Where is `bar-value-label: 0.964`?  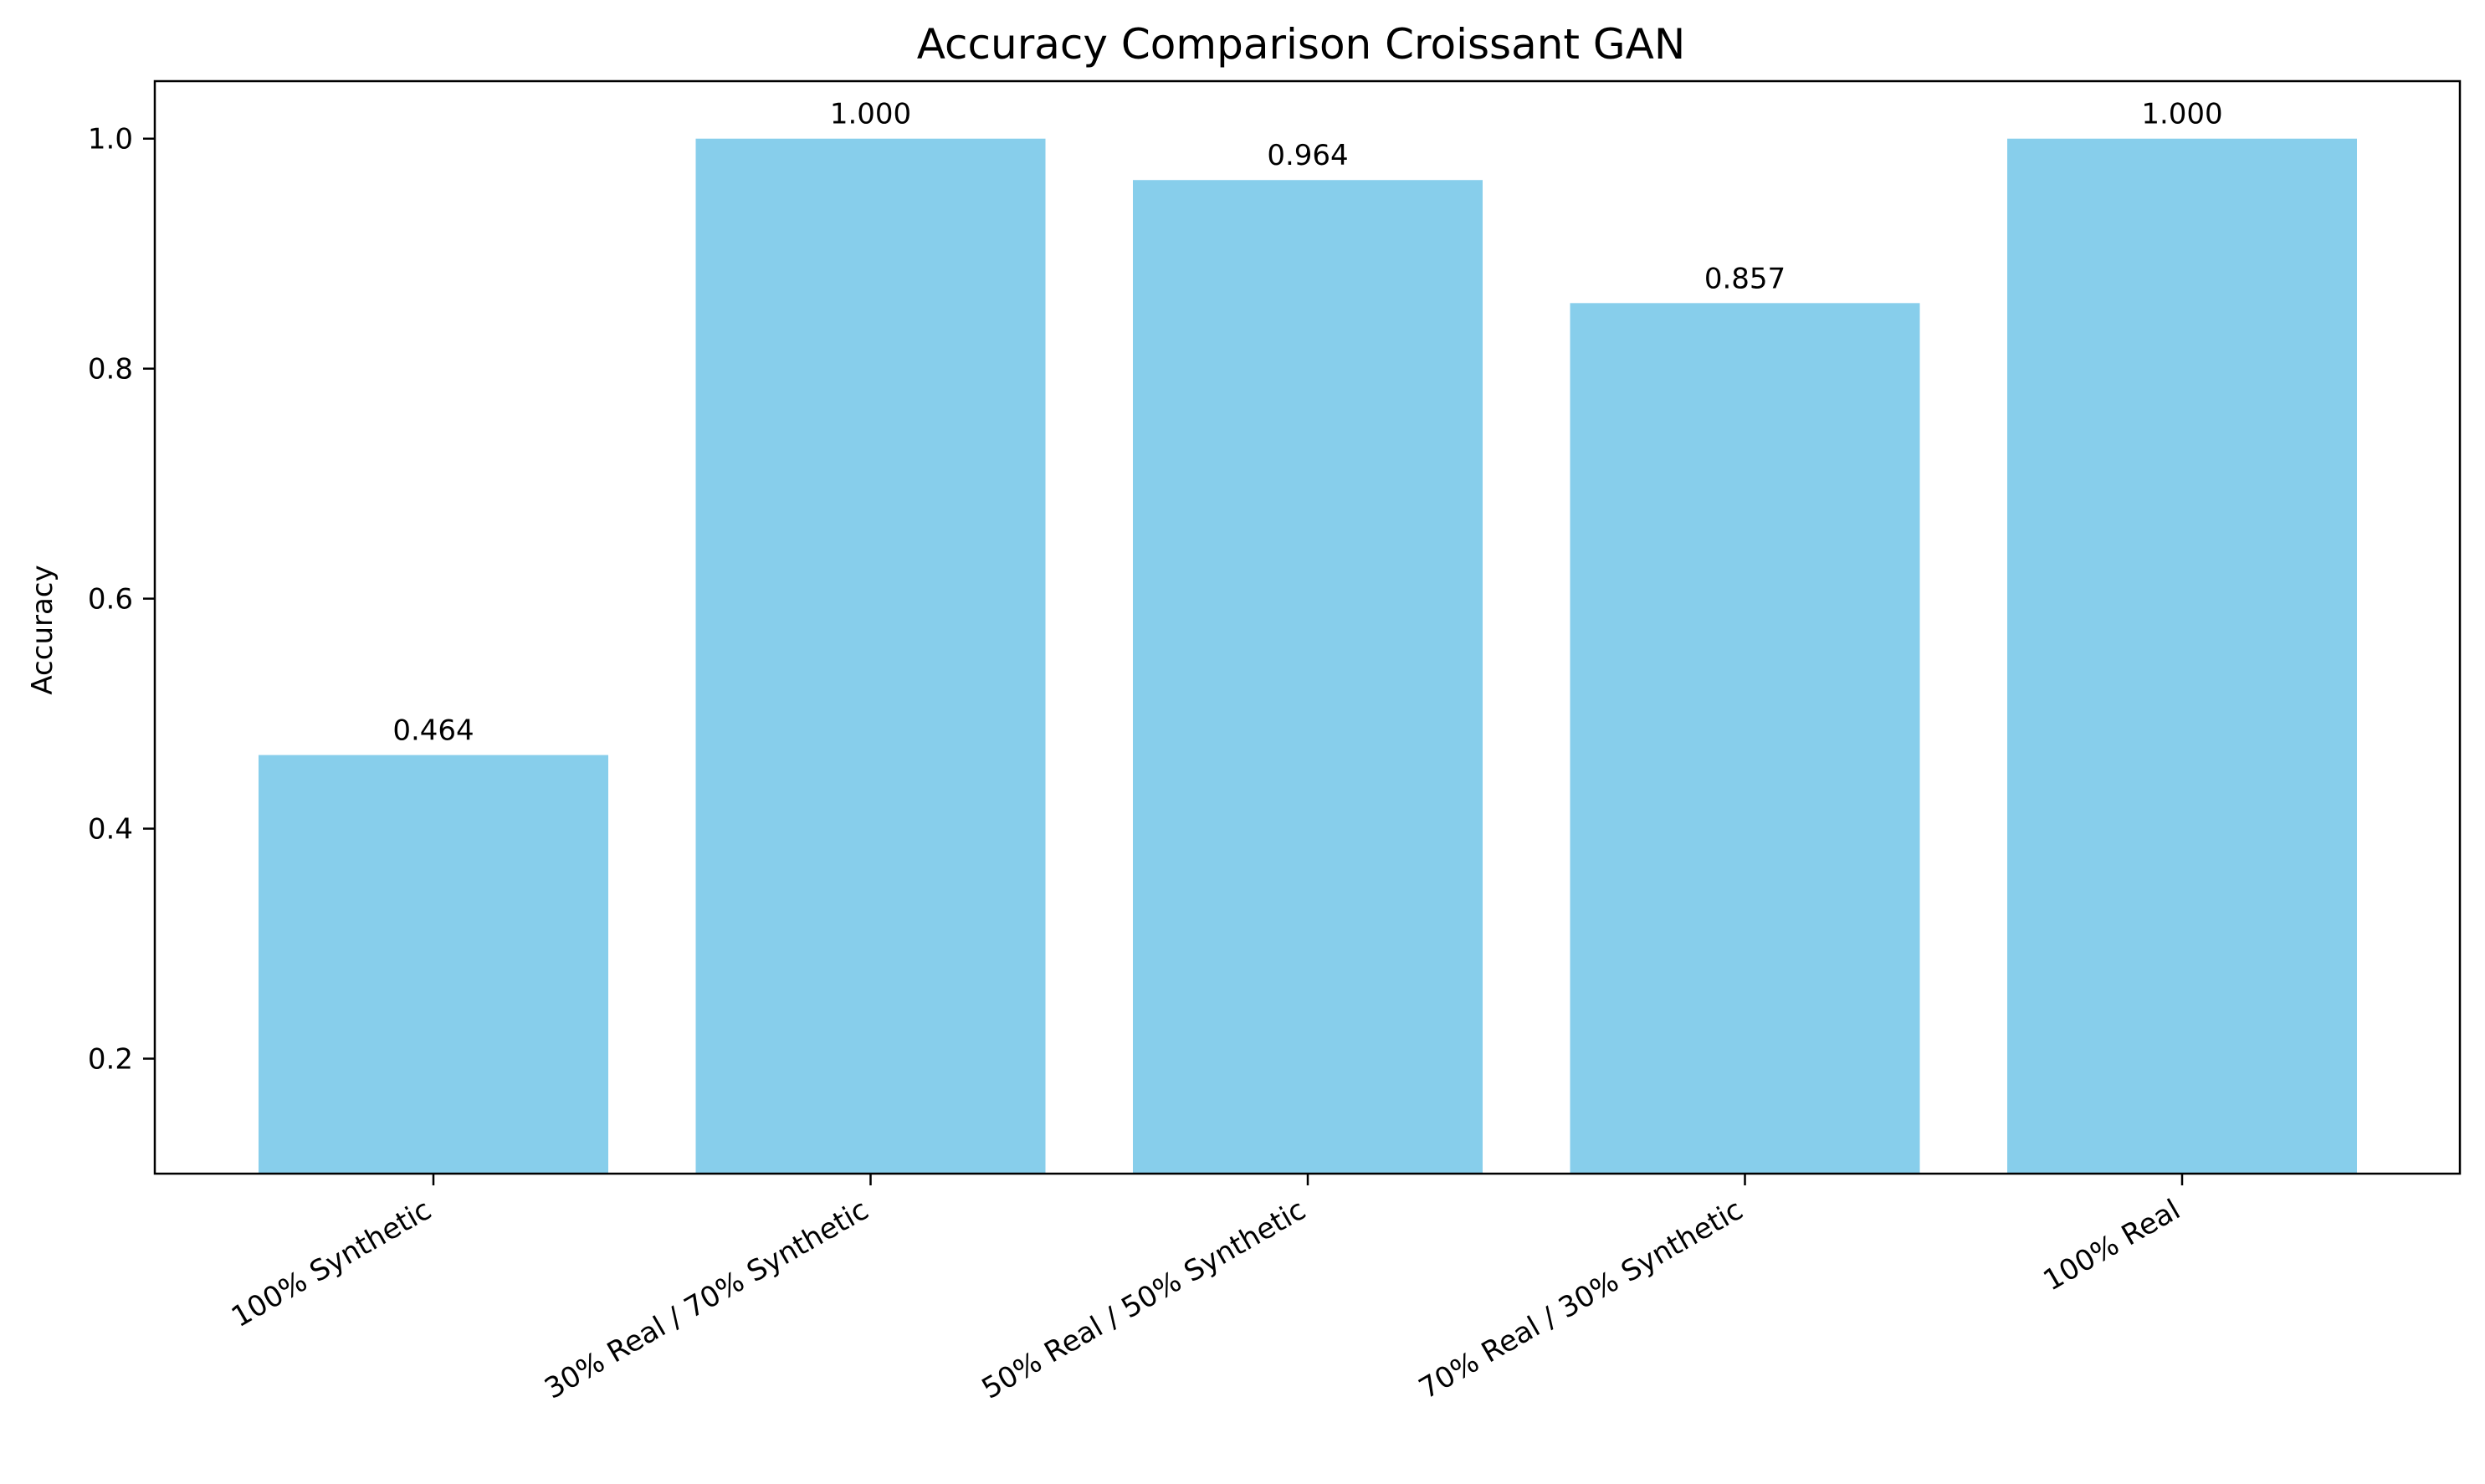
bar-value-label: 0.964 is located at coordinates (1307, 155).